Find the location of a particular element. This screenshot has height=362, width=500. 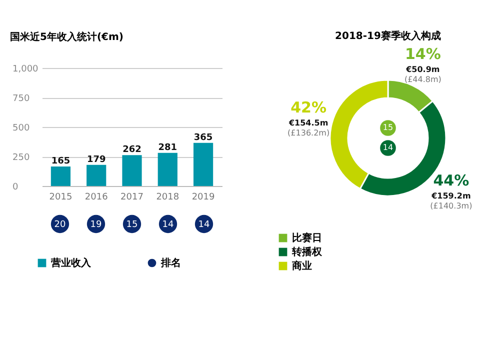

data-label: 365 is located at coordinates (203, 137).